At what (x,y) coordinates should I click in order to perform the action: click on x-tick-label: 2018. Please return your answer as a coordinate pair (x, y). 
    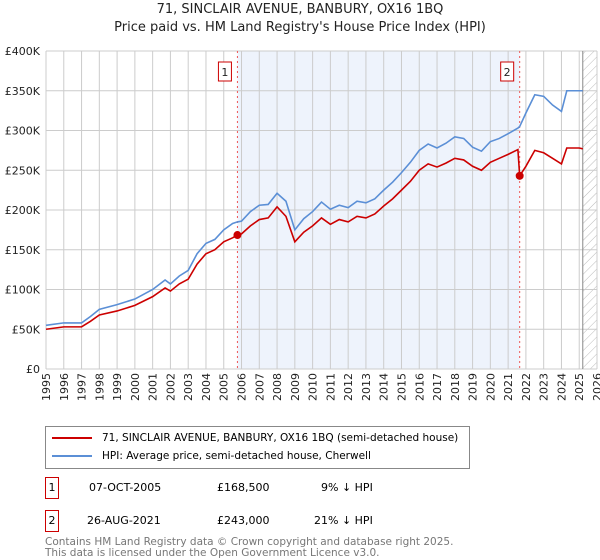
    Looking at the image, I should click on (455, 387).